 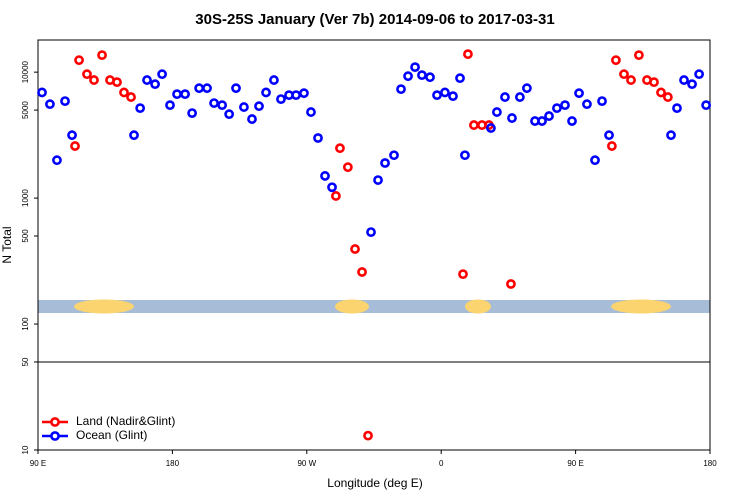 What do you see at coordinates (25, 110) in the screenshot?
I see `y-tick-label: 5000` at bounding box center [25, 110].